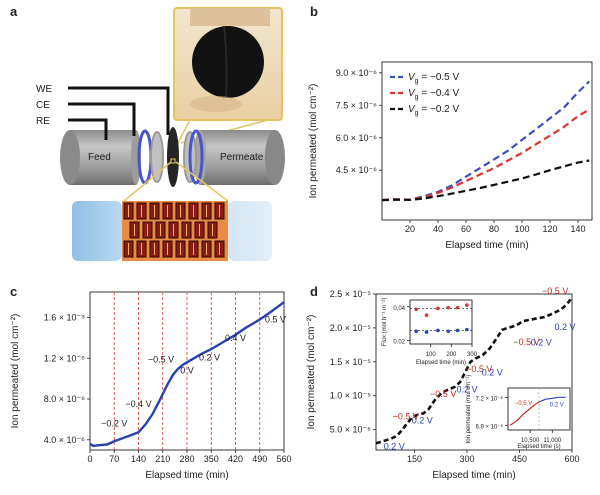 This screenshot has height=495, width=600. Describe the element at coordinates (410, 229) in the screenshot. I see `x-tick-label: 20` at that location.